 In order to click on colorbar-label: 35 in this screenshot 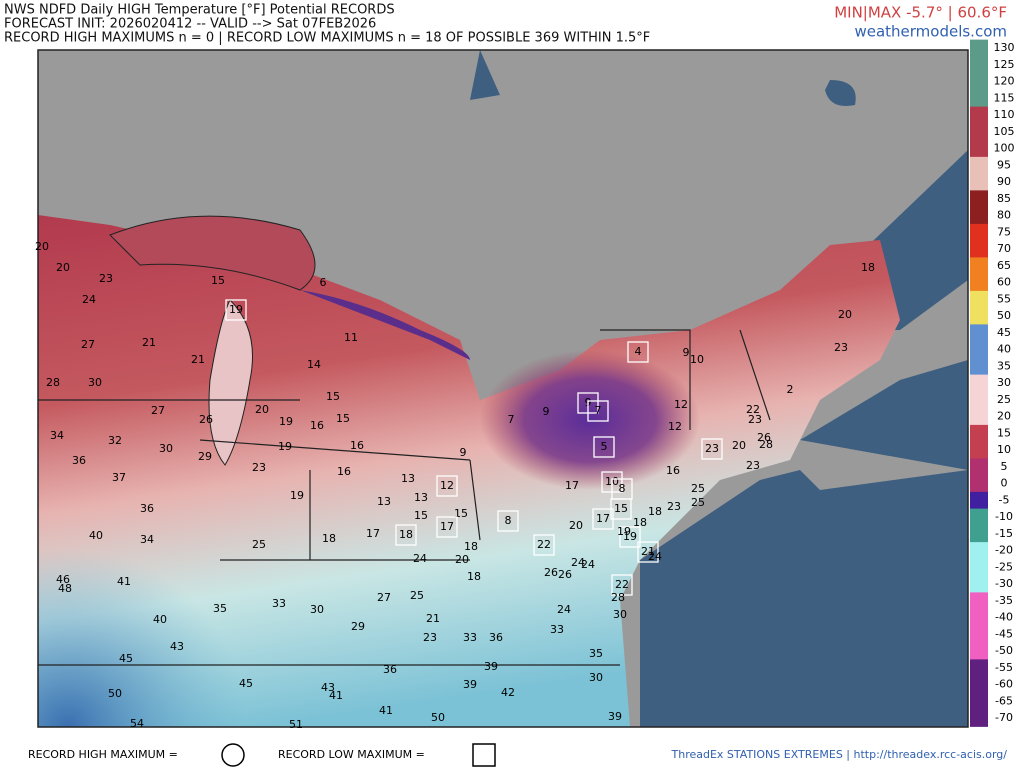, I will do `click(1004, 365)`.